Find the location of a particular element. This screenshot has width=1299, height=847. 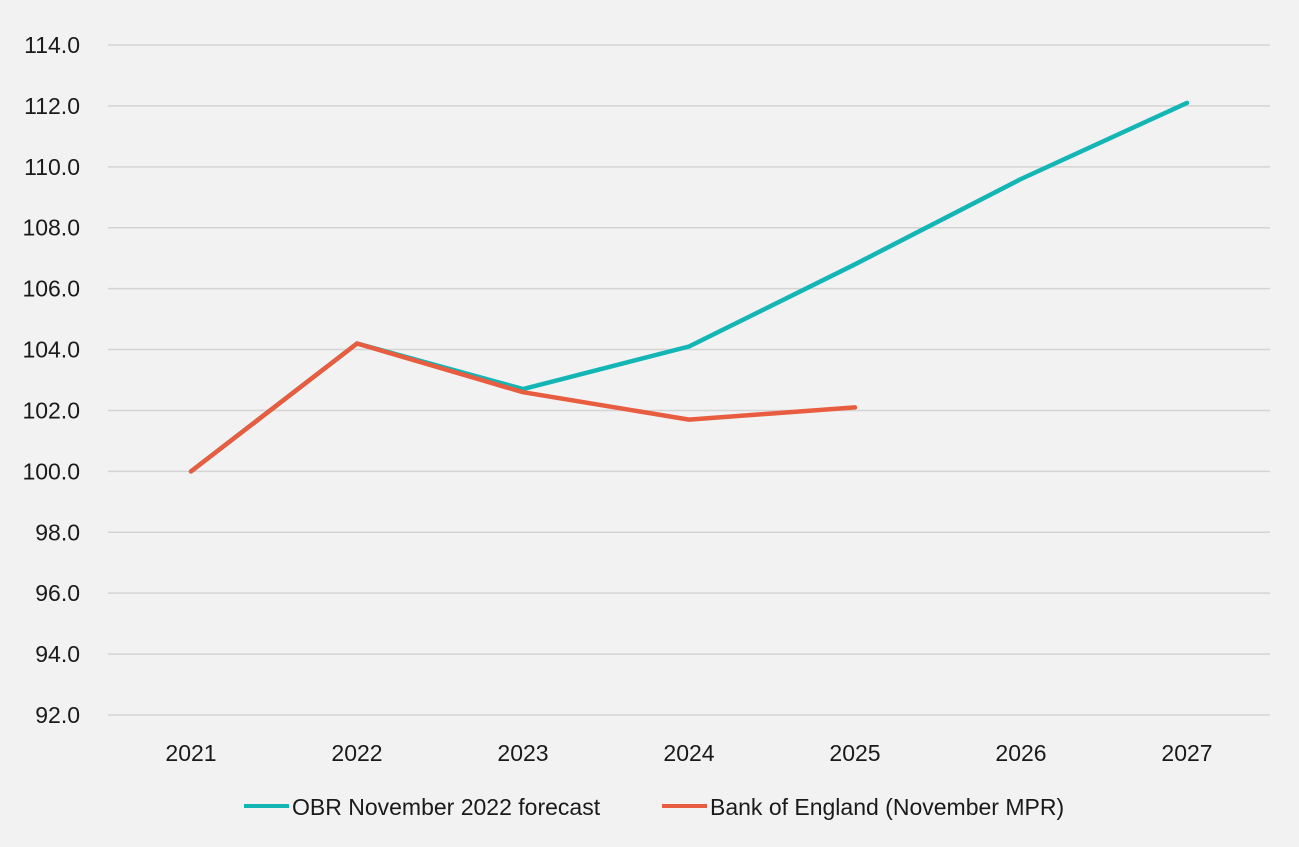

y-tick-label: 108.0 is located at coordinates (51, 228).